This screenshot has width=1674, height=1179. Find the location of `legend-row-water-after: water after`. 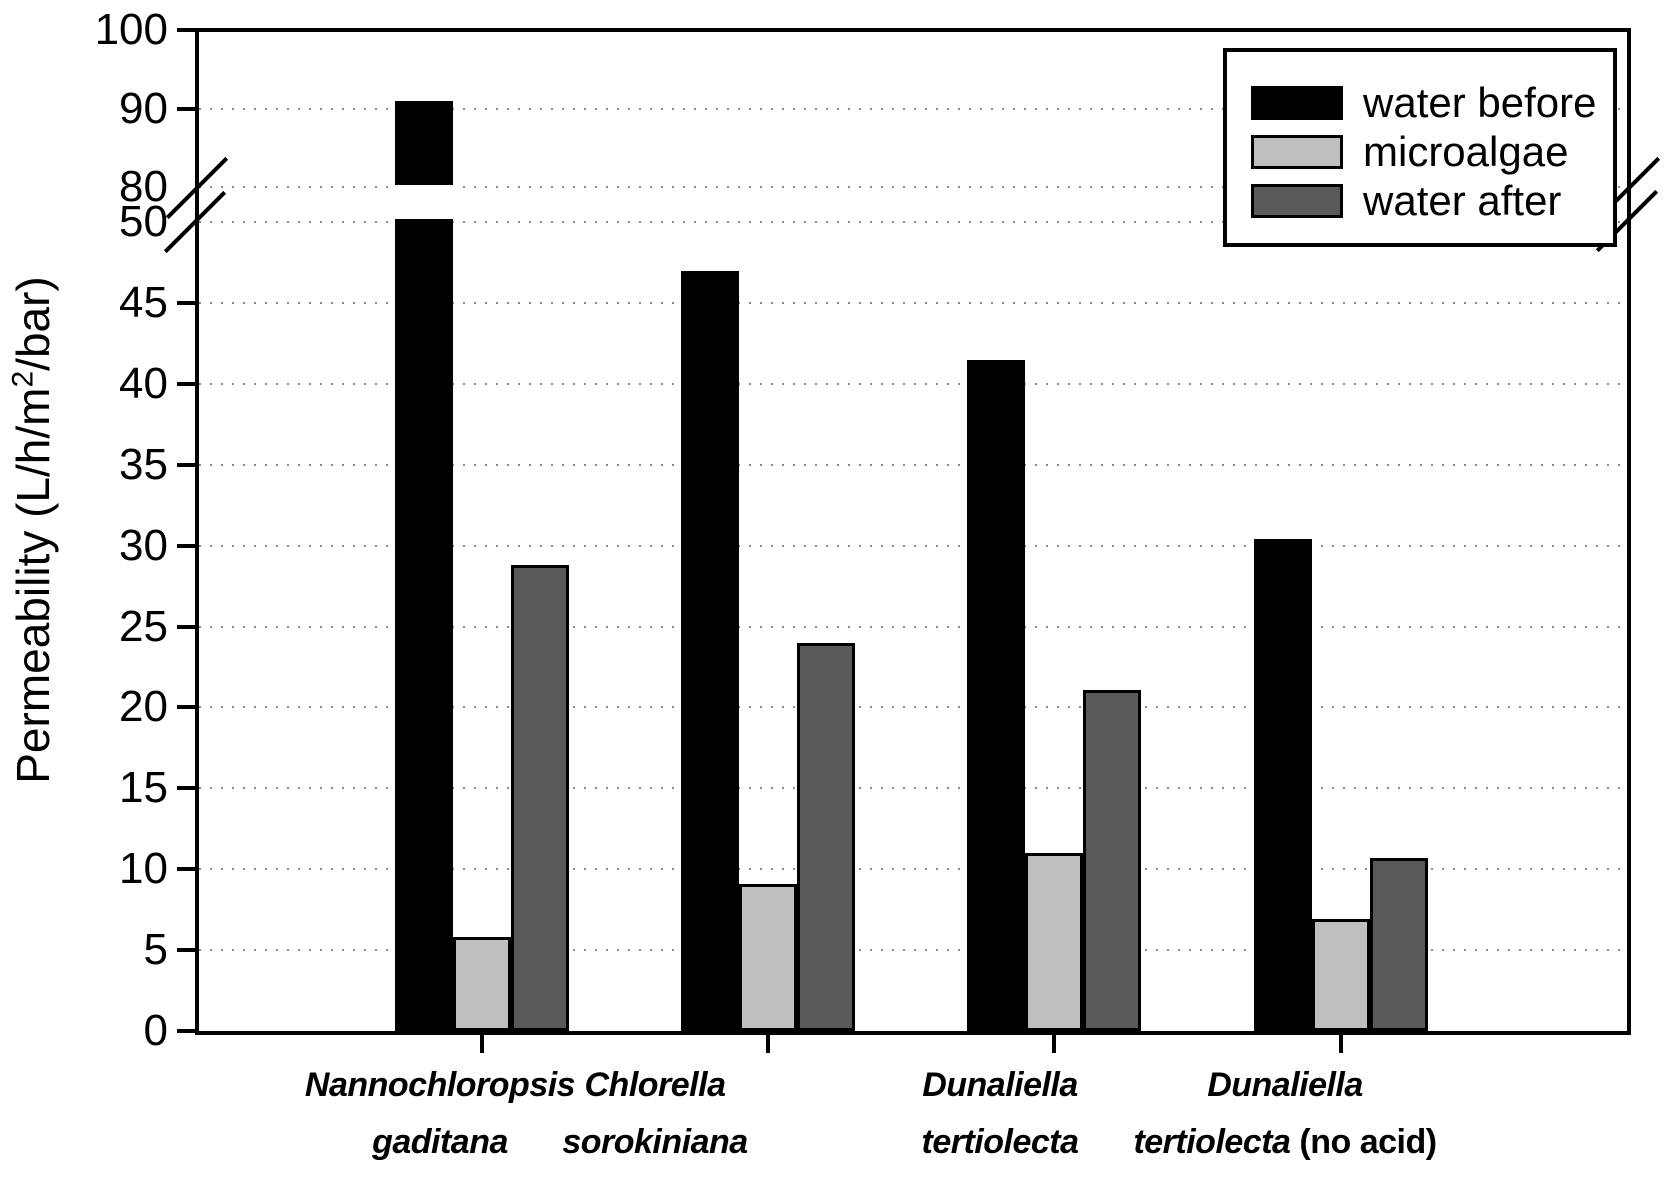

legend-row-water-after: water after is located at coordinates (1432, 200).